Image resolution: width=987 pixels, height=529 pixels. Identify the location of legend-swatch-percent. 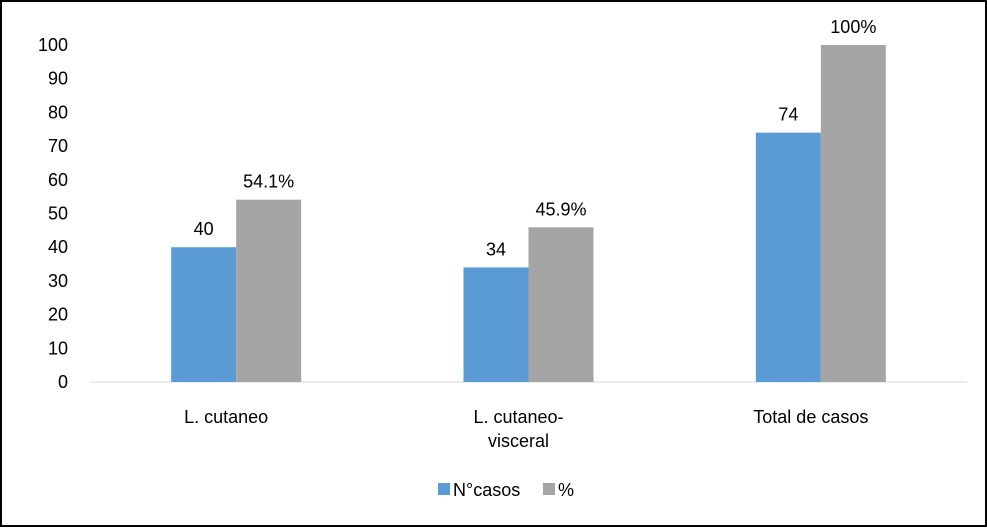
(549, 489).